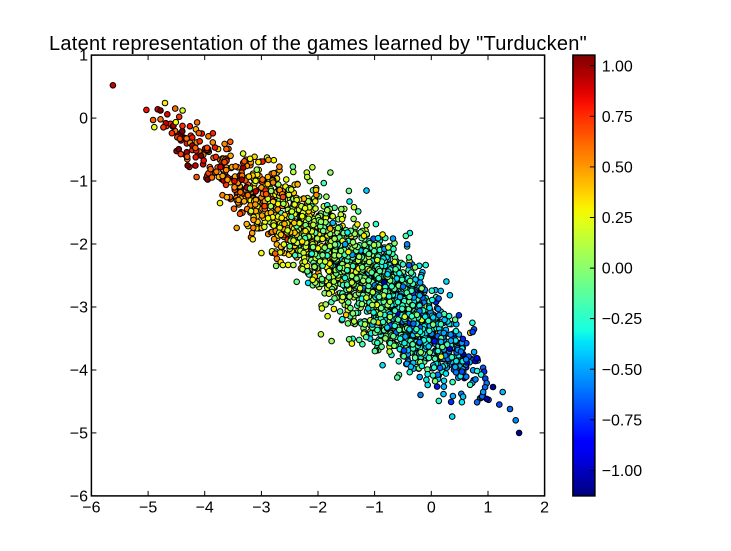 This screenshot has width=731, height=551. I want to click on svg-text: −1.00, so click(622, 471).